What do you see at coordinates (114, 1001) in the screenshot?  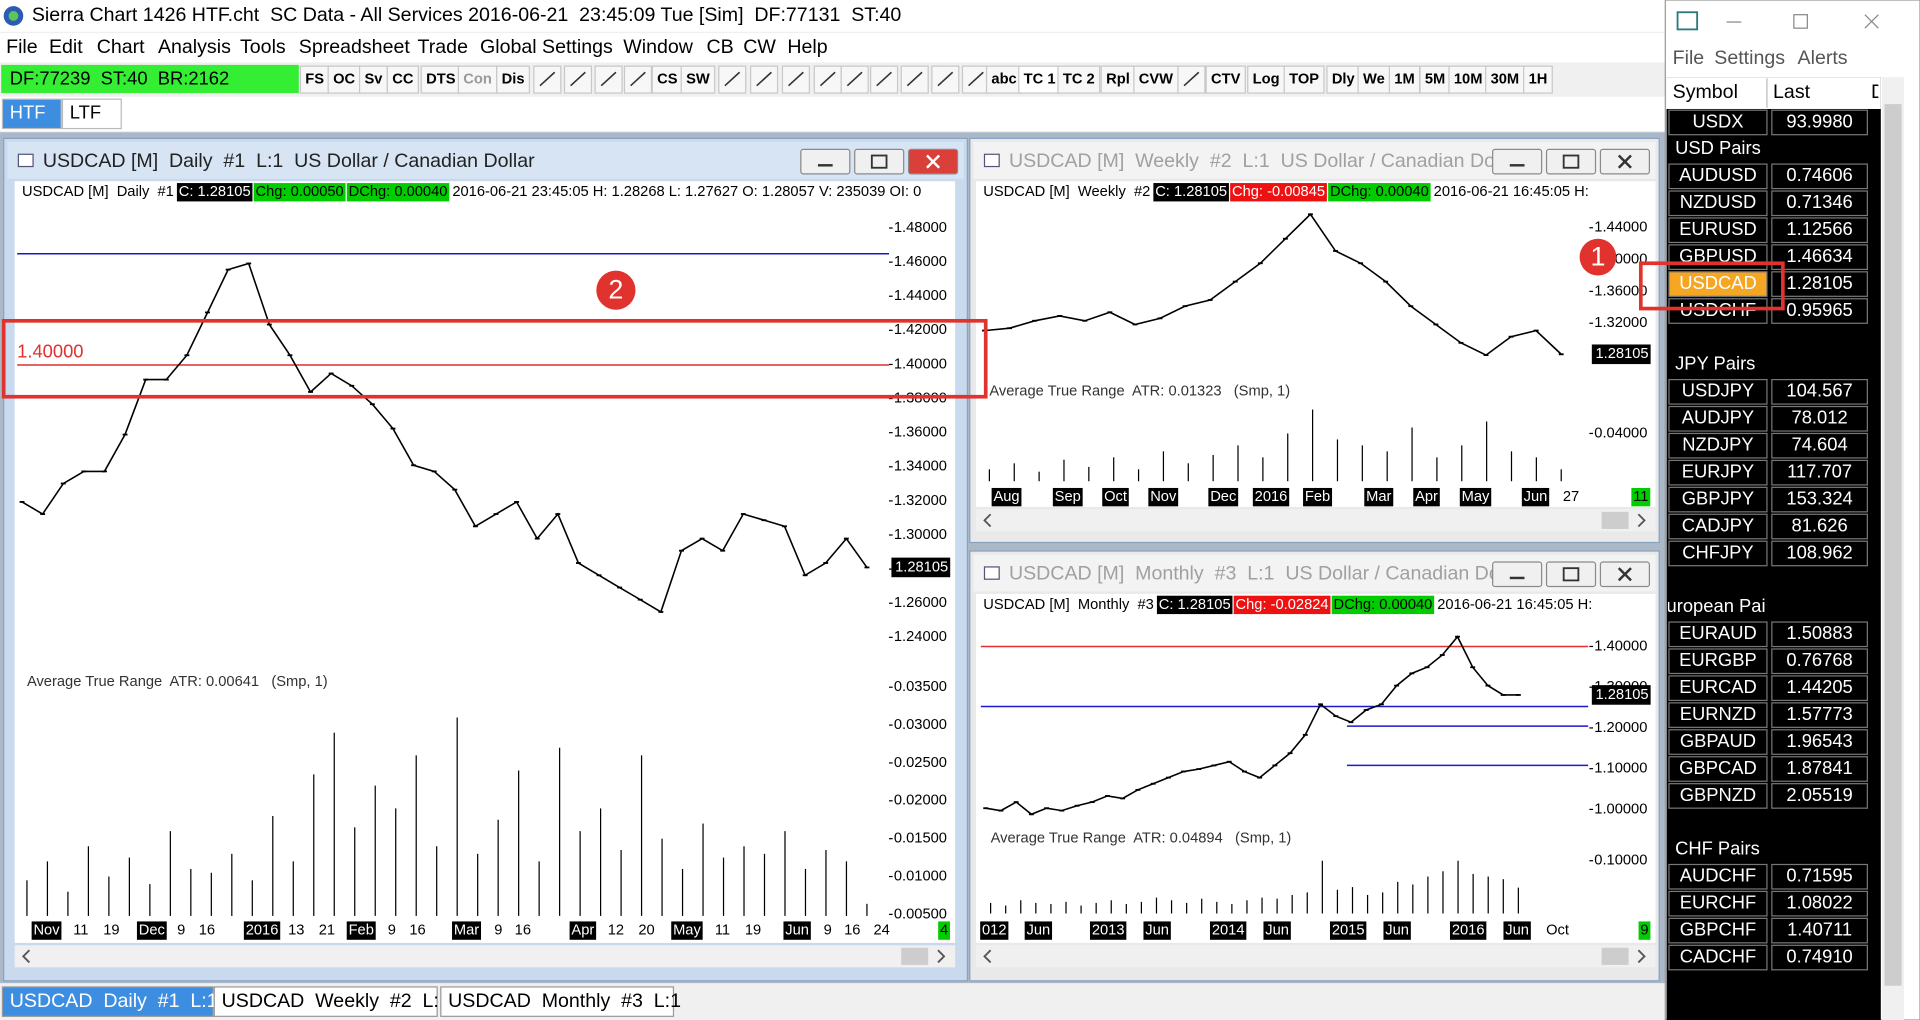 I see `chart-tab-label: USDCAD Daily #1 L:1` at bounding box center [114, 1001].